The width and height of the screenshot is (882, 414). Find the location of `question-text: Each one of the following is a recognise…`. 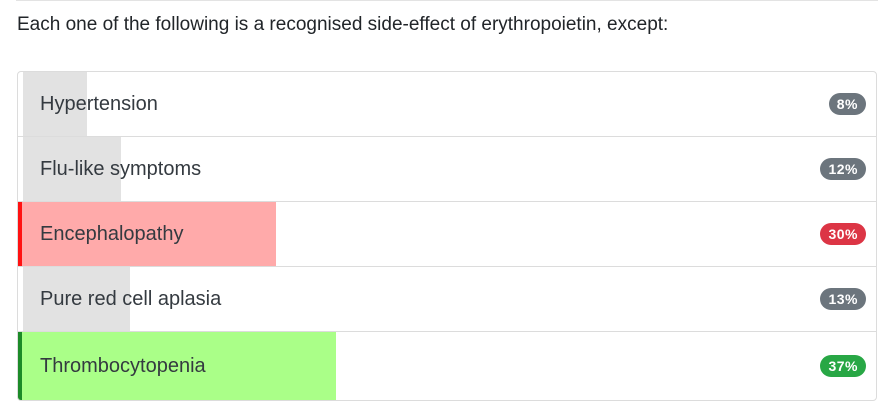

question-text: Each one of the following is a recognise… is located at coordinates (343, 24).